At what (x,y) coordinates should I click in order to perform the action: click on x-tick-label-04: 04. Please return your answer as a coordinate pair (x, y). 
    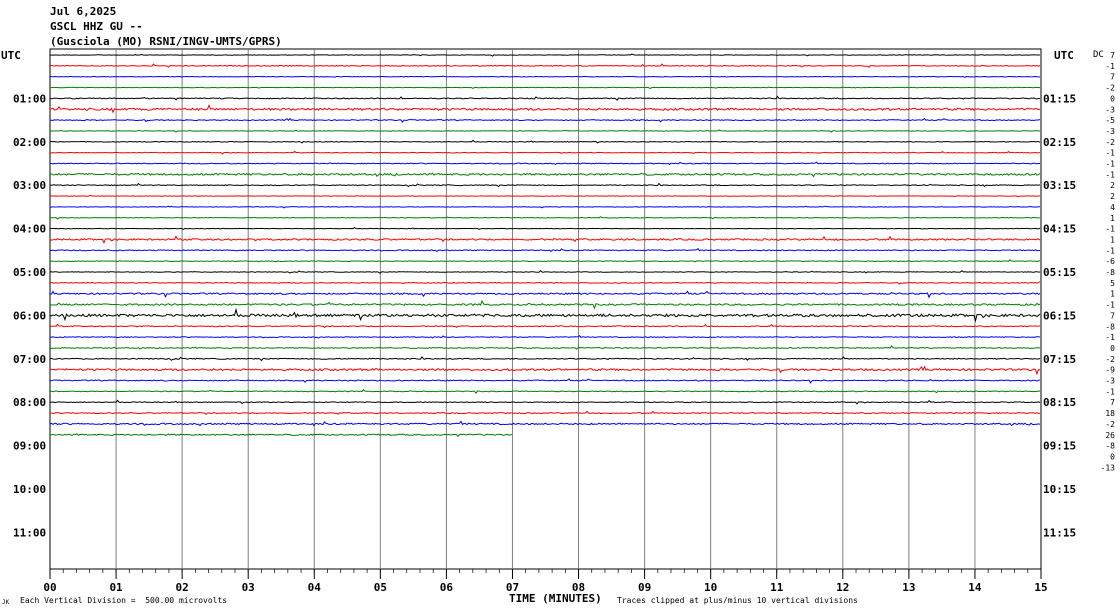
    Looking at the image, I should click on (315, 587).